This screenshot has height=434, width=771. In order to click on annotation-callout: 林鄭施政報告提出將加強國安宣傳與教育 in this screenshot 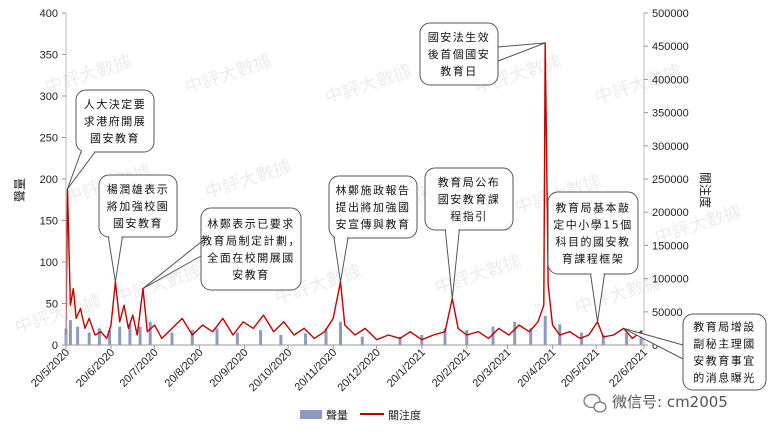, I will do `click(373, 229)`.